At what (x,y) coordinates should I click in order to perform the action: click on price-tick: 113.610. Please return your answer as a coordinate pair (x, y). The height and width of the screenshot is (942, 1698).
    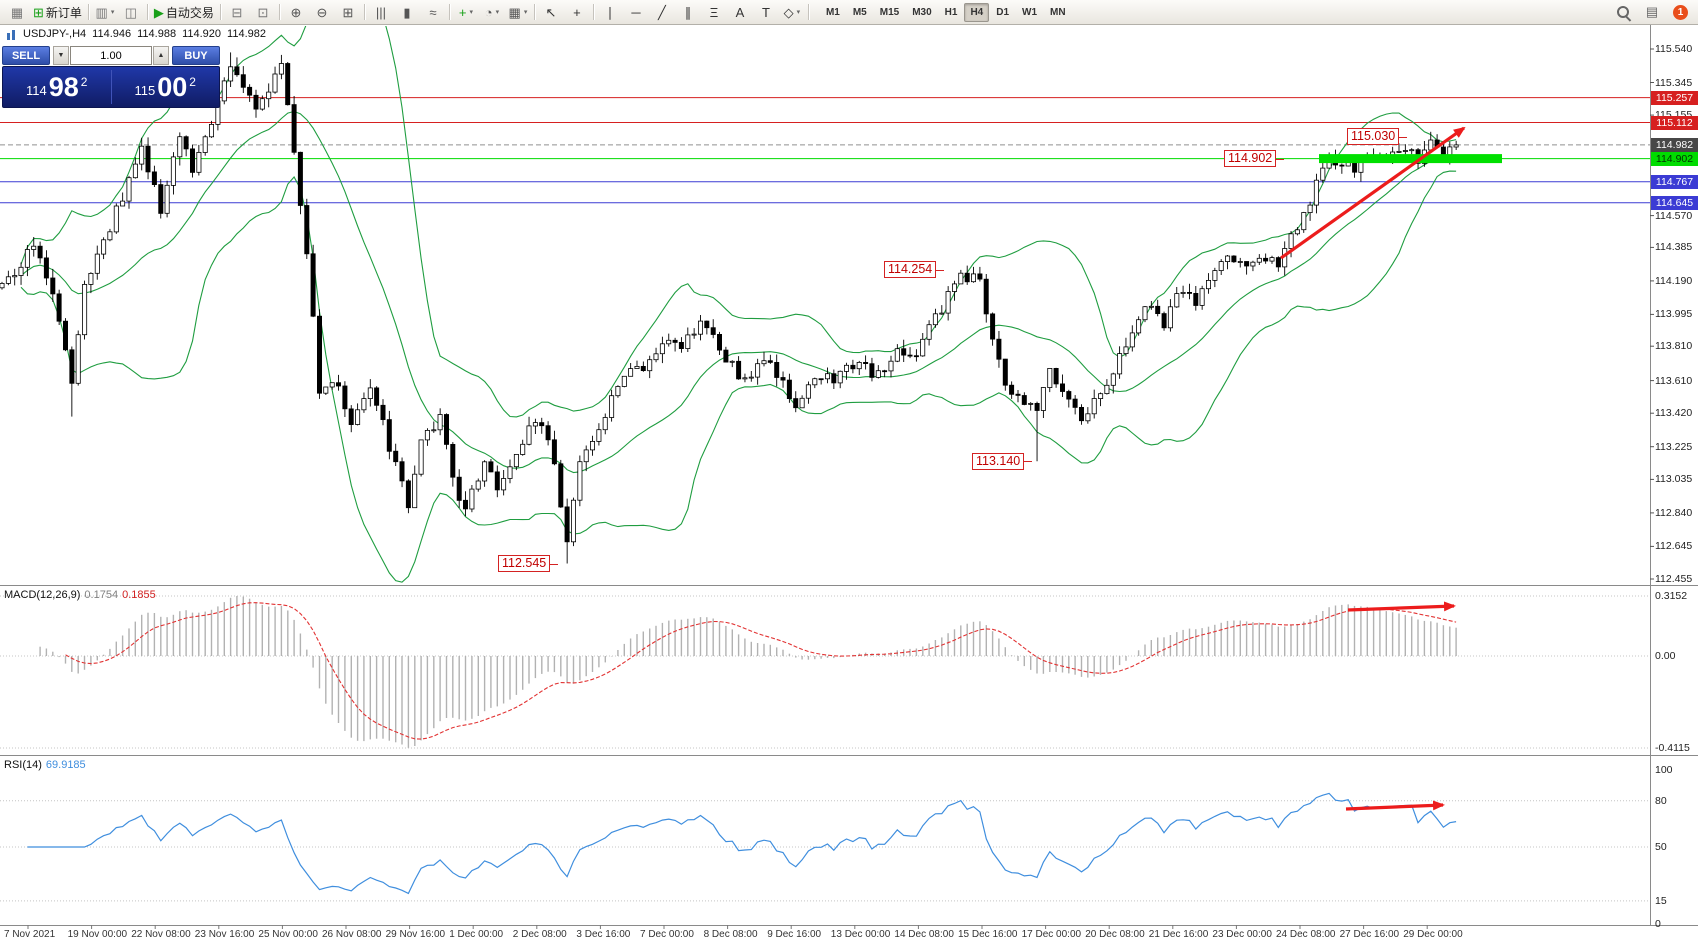
    Looking at the image, I should click on (1674, 380).